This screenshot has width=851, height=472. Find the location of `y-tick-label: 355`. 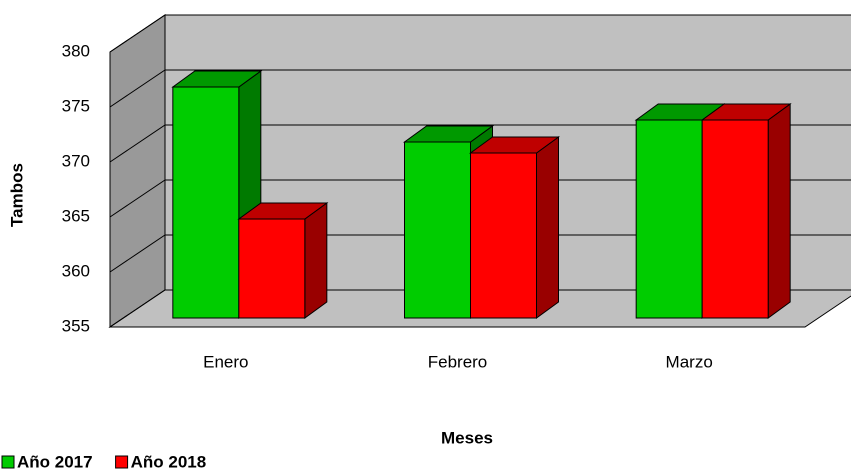

y-tick-label: 355 is located at coordinates (76, 325).